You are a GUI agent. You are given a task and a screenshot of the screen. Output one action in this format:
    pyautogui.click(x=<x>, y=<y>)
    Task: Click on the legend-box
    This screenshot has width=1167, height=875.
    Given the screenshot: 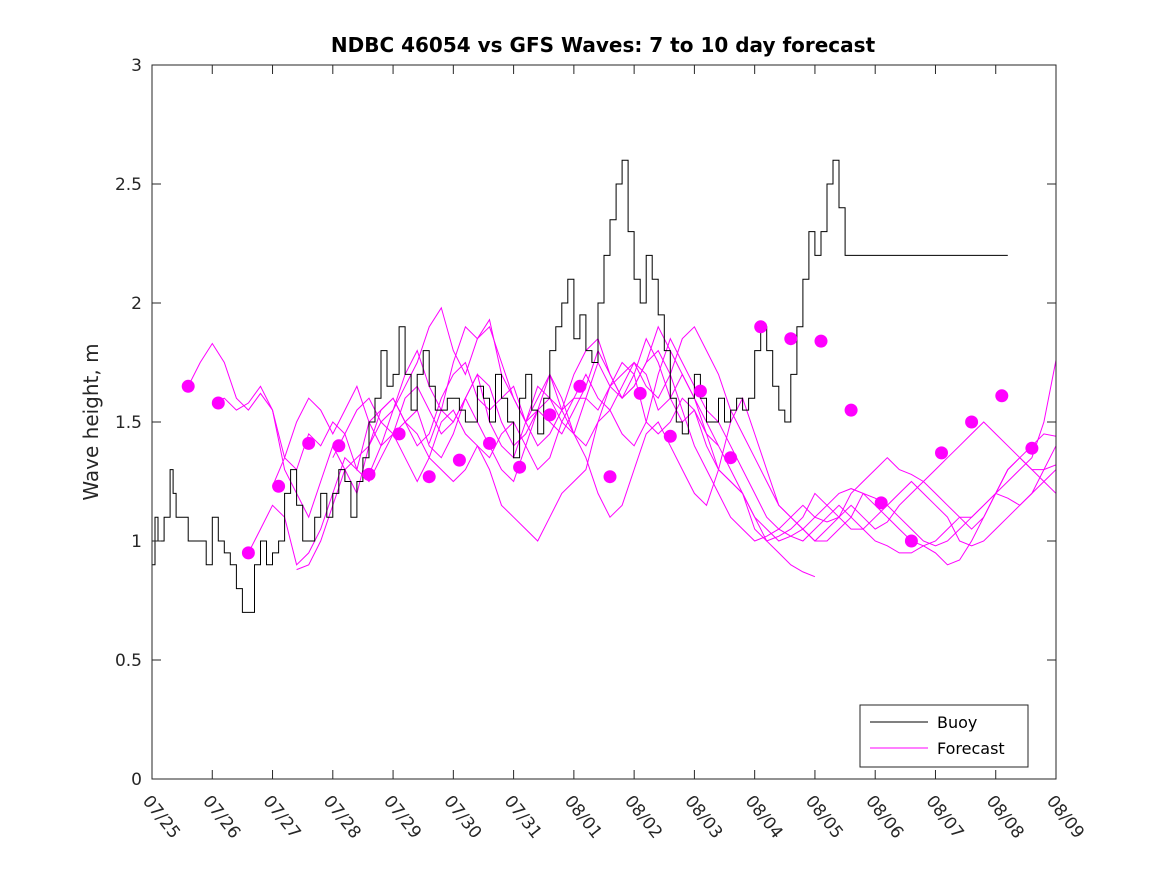 What is the action you would take?
    pyautogui.click(x=944, y=736)
    